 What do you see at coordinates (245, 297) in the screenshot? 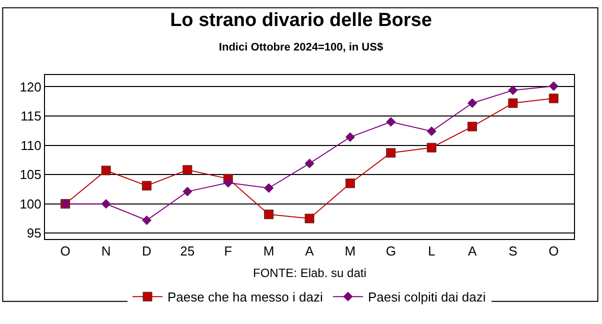
I see `legend-label: Paese che ha messo i dazi` at bounding box center [245, 297].